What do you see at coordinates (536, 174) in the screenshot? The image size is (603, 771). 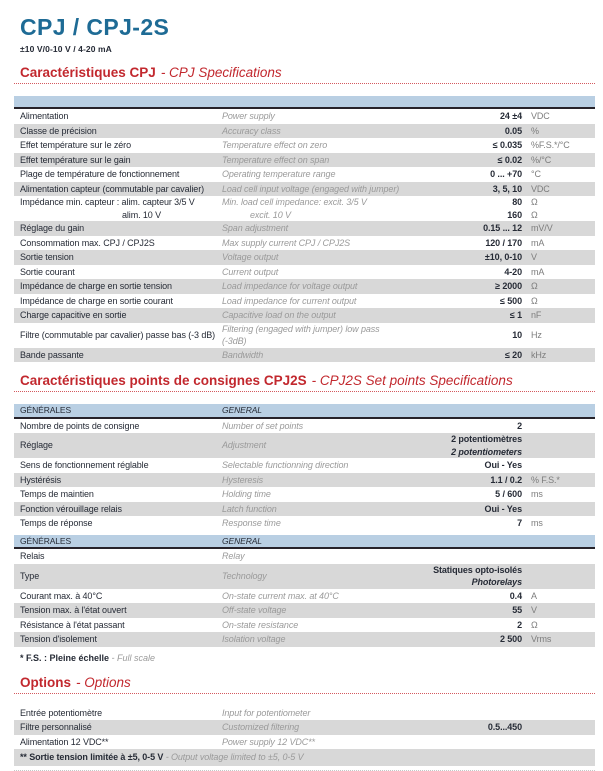 I see `row-unit-line1: °C` at bounding box center [536, 174].